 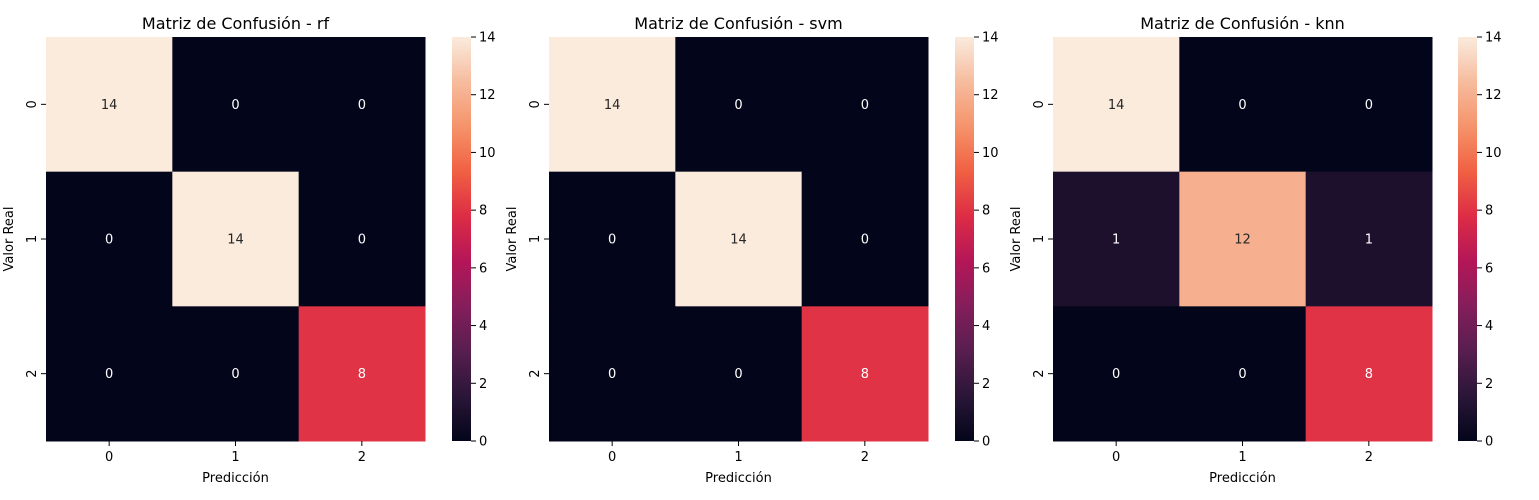 I want to click on chart-title: Matriz de Confusión - knn, so click(x=1242, y=23).